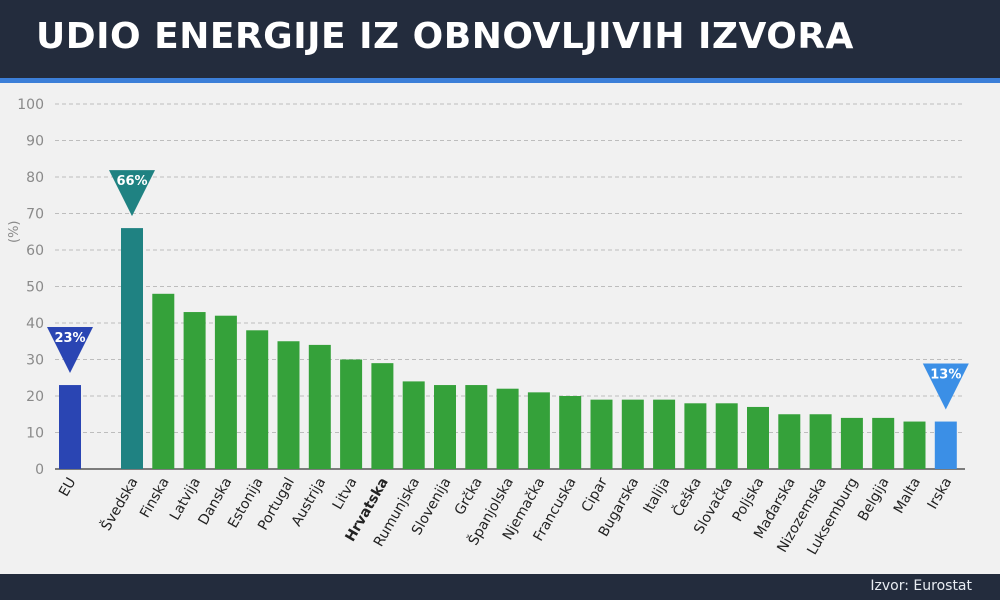 Image resolution: width=1000 pixels, height=600 pixels. I want to click on x-tick-label: Italija, so click(656, 495).